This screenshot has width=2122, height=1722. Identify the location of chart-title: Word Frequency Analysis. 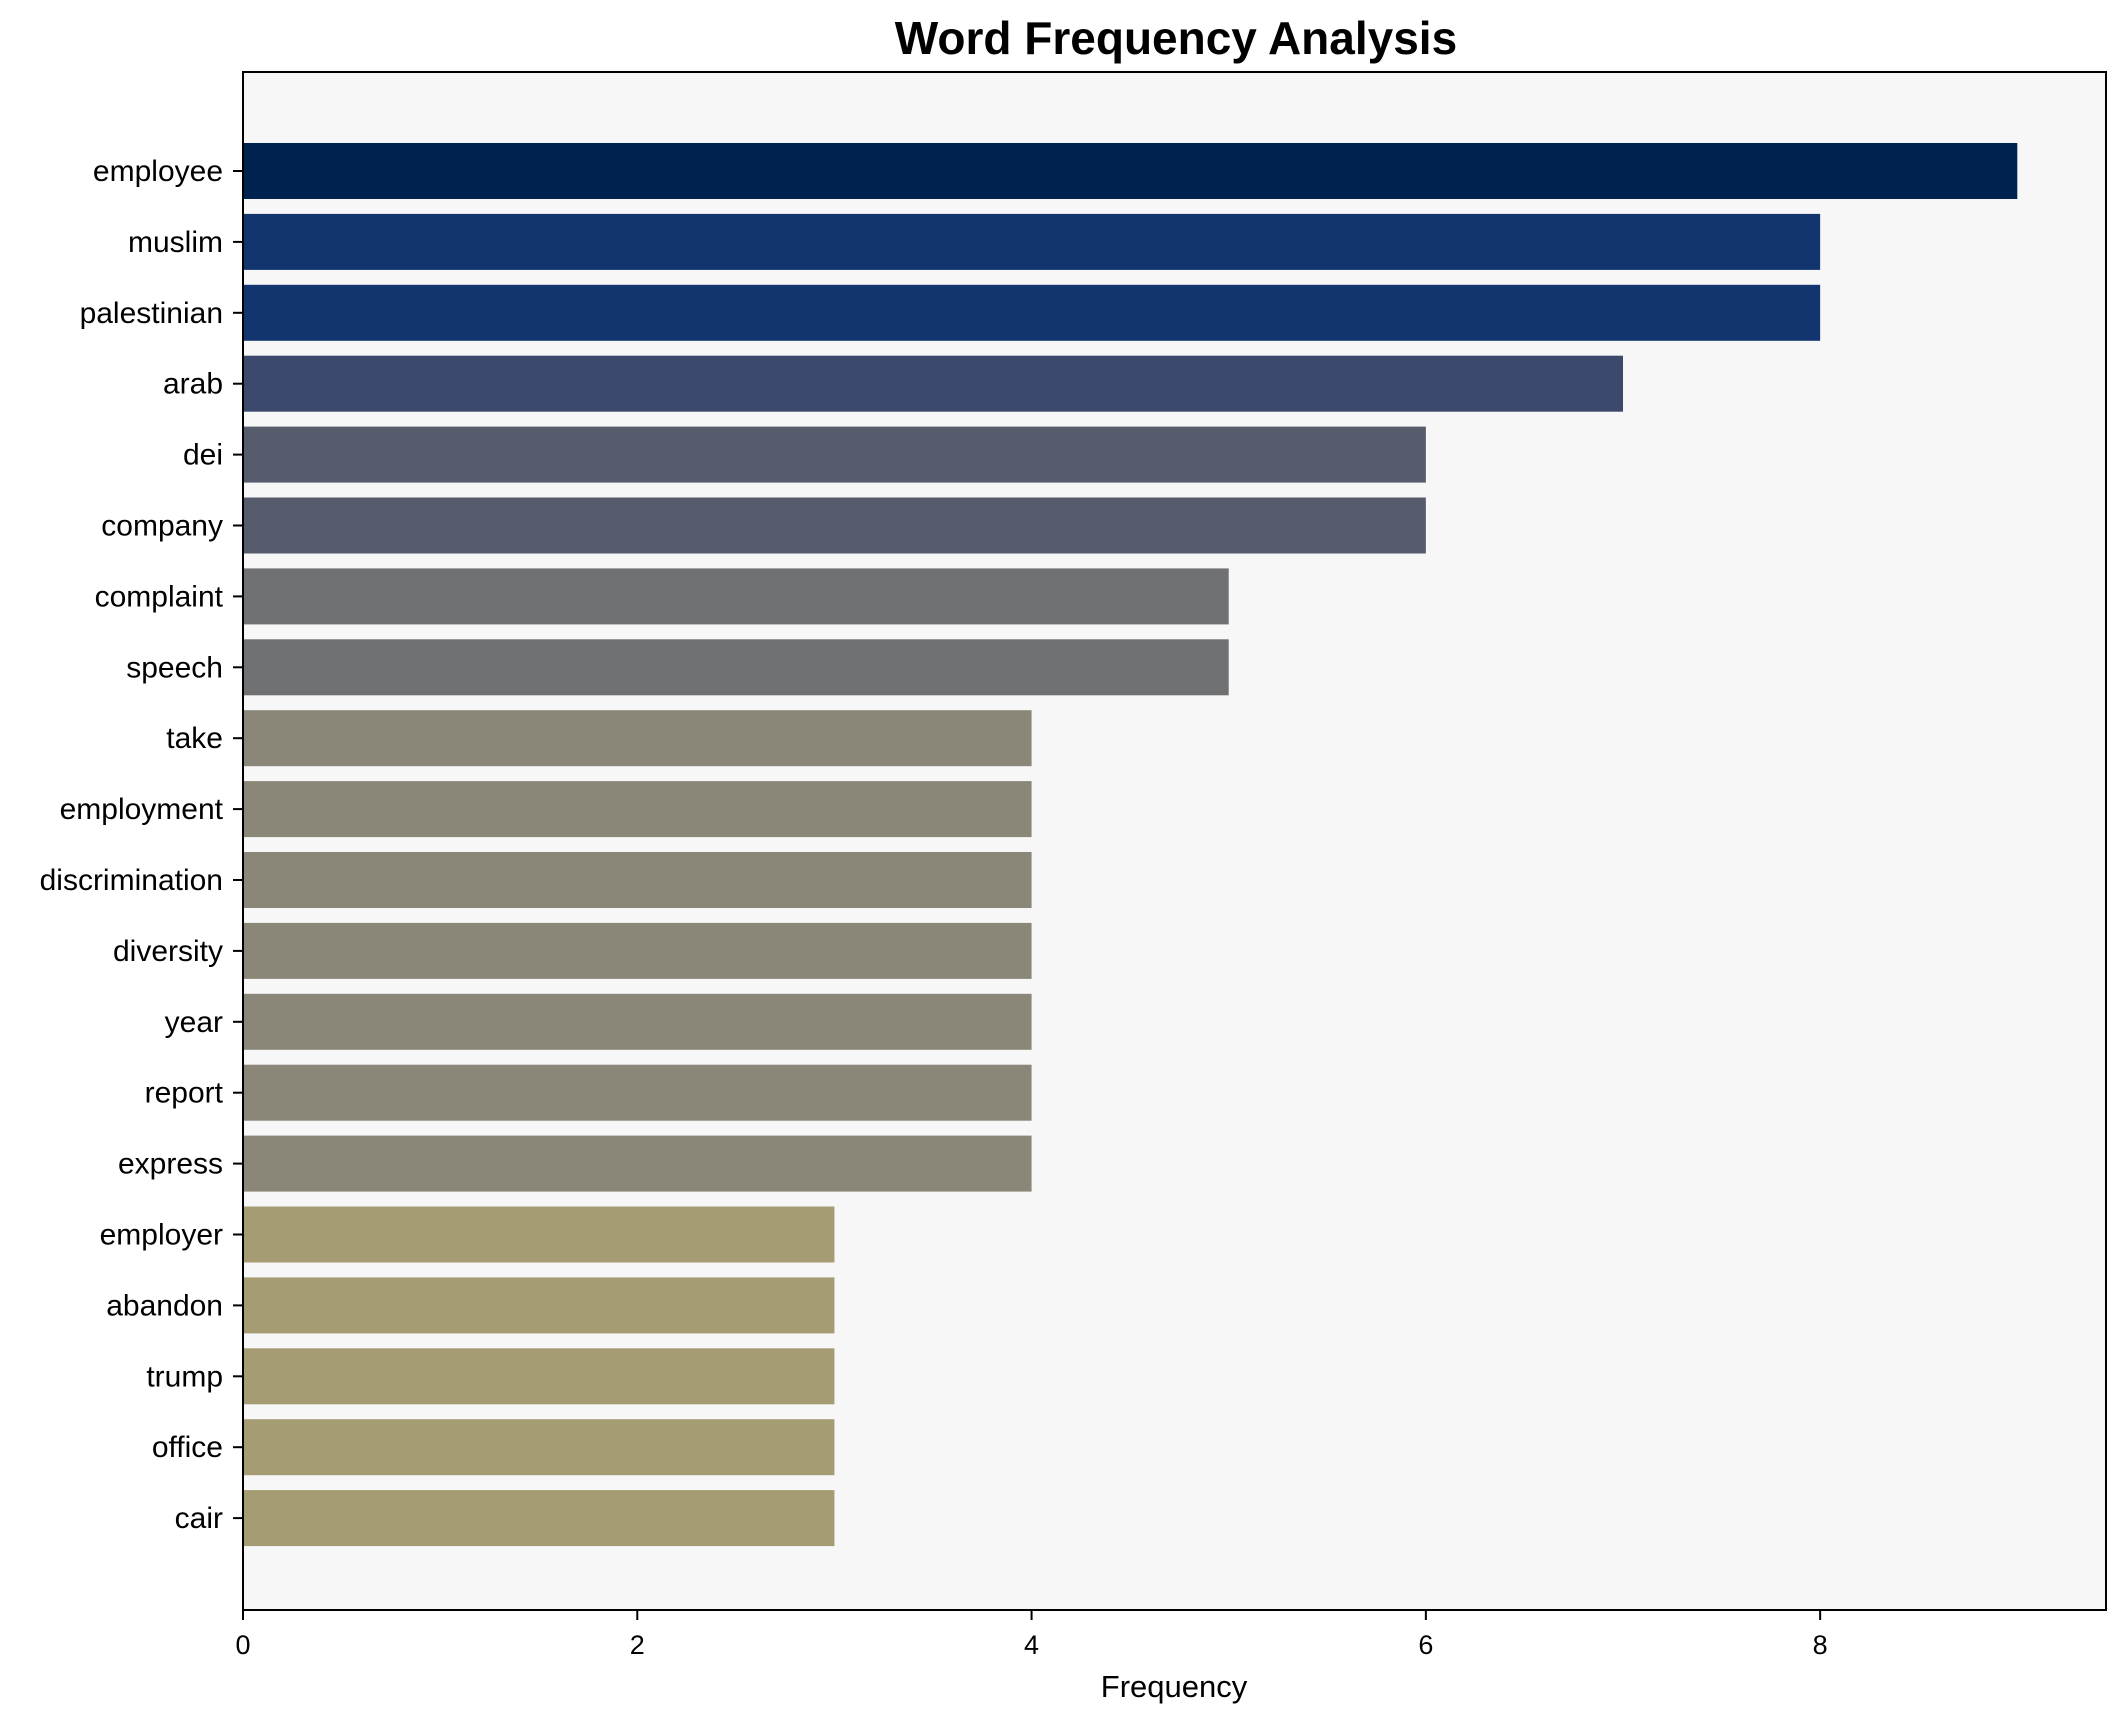
(1176, 38).